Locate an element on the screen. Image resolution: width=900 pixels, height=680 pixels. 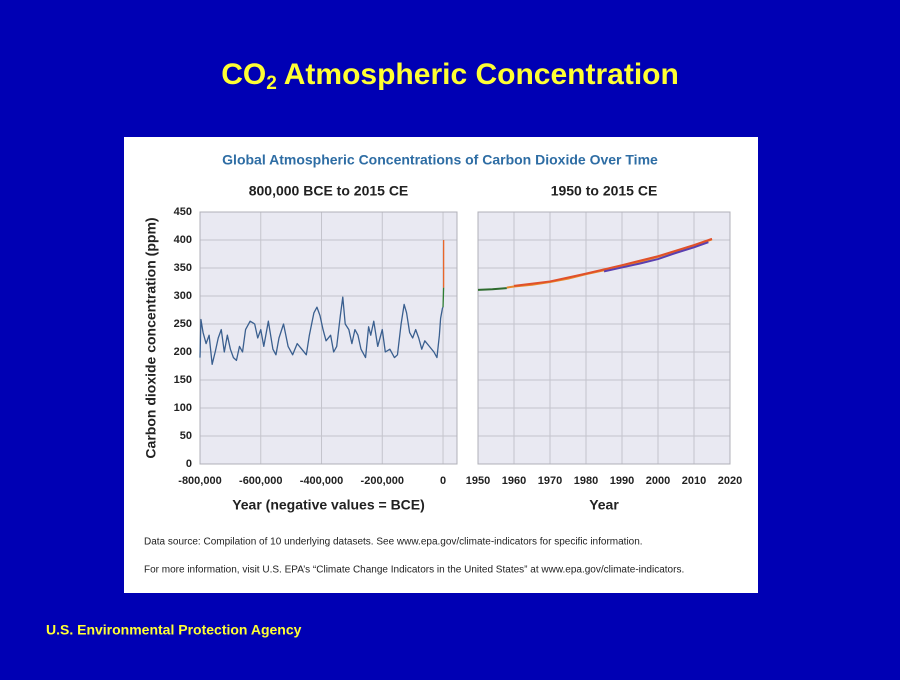
plot-area is located at coordinates (604, 338).